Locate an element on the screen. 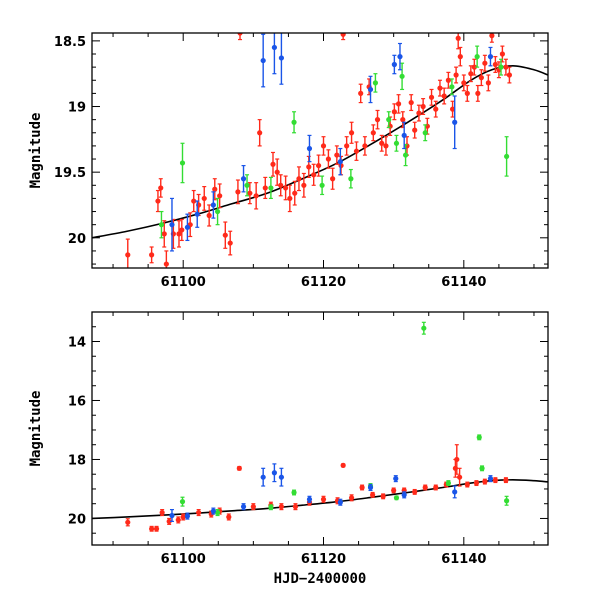 The image size is (600, 600). y-tick-label: 14 is located at coordinates (77, 342).